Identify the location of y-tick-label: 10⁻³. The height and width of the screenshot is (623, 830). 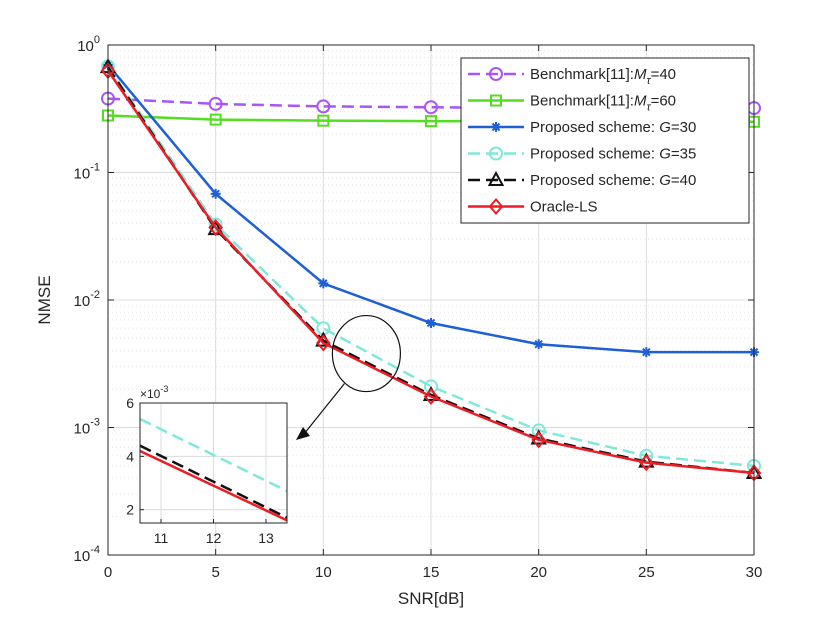
(87, 427).